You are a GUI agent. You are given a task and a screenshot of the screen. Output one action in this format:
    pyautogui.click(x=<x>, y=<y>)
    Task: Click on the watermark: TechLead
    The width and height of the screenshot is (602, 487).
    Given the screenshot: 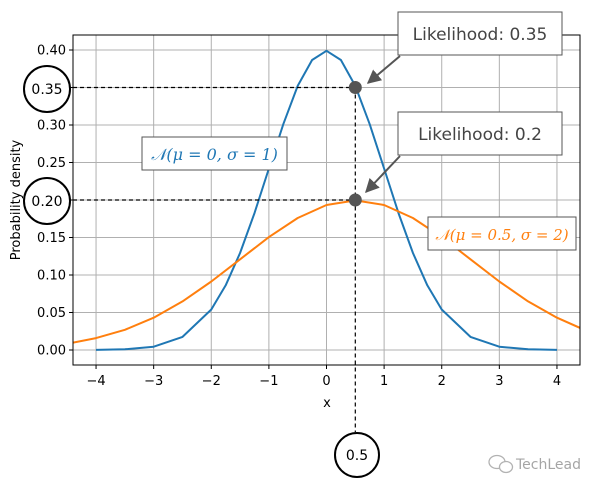 What is the action you would take?
    pyautogui.click(x=534, y=464)
    